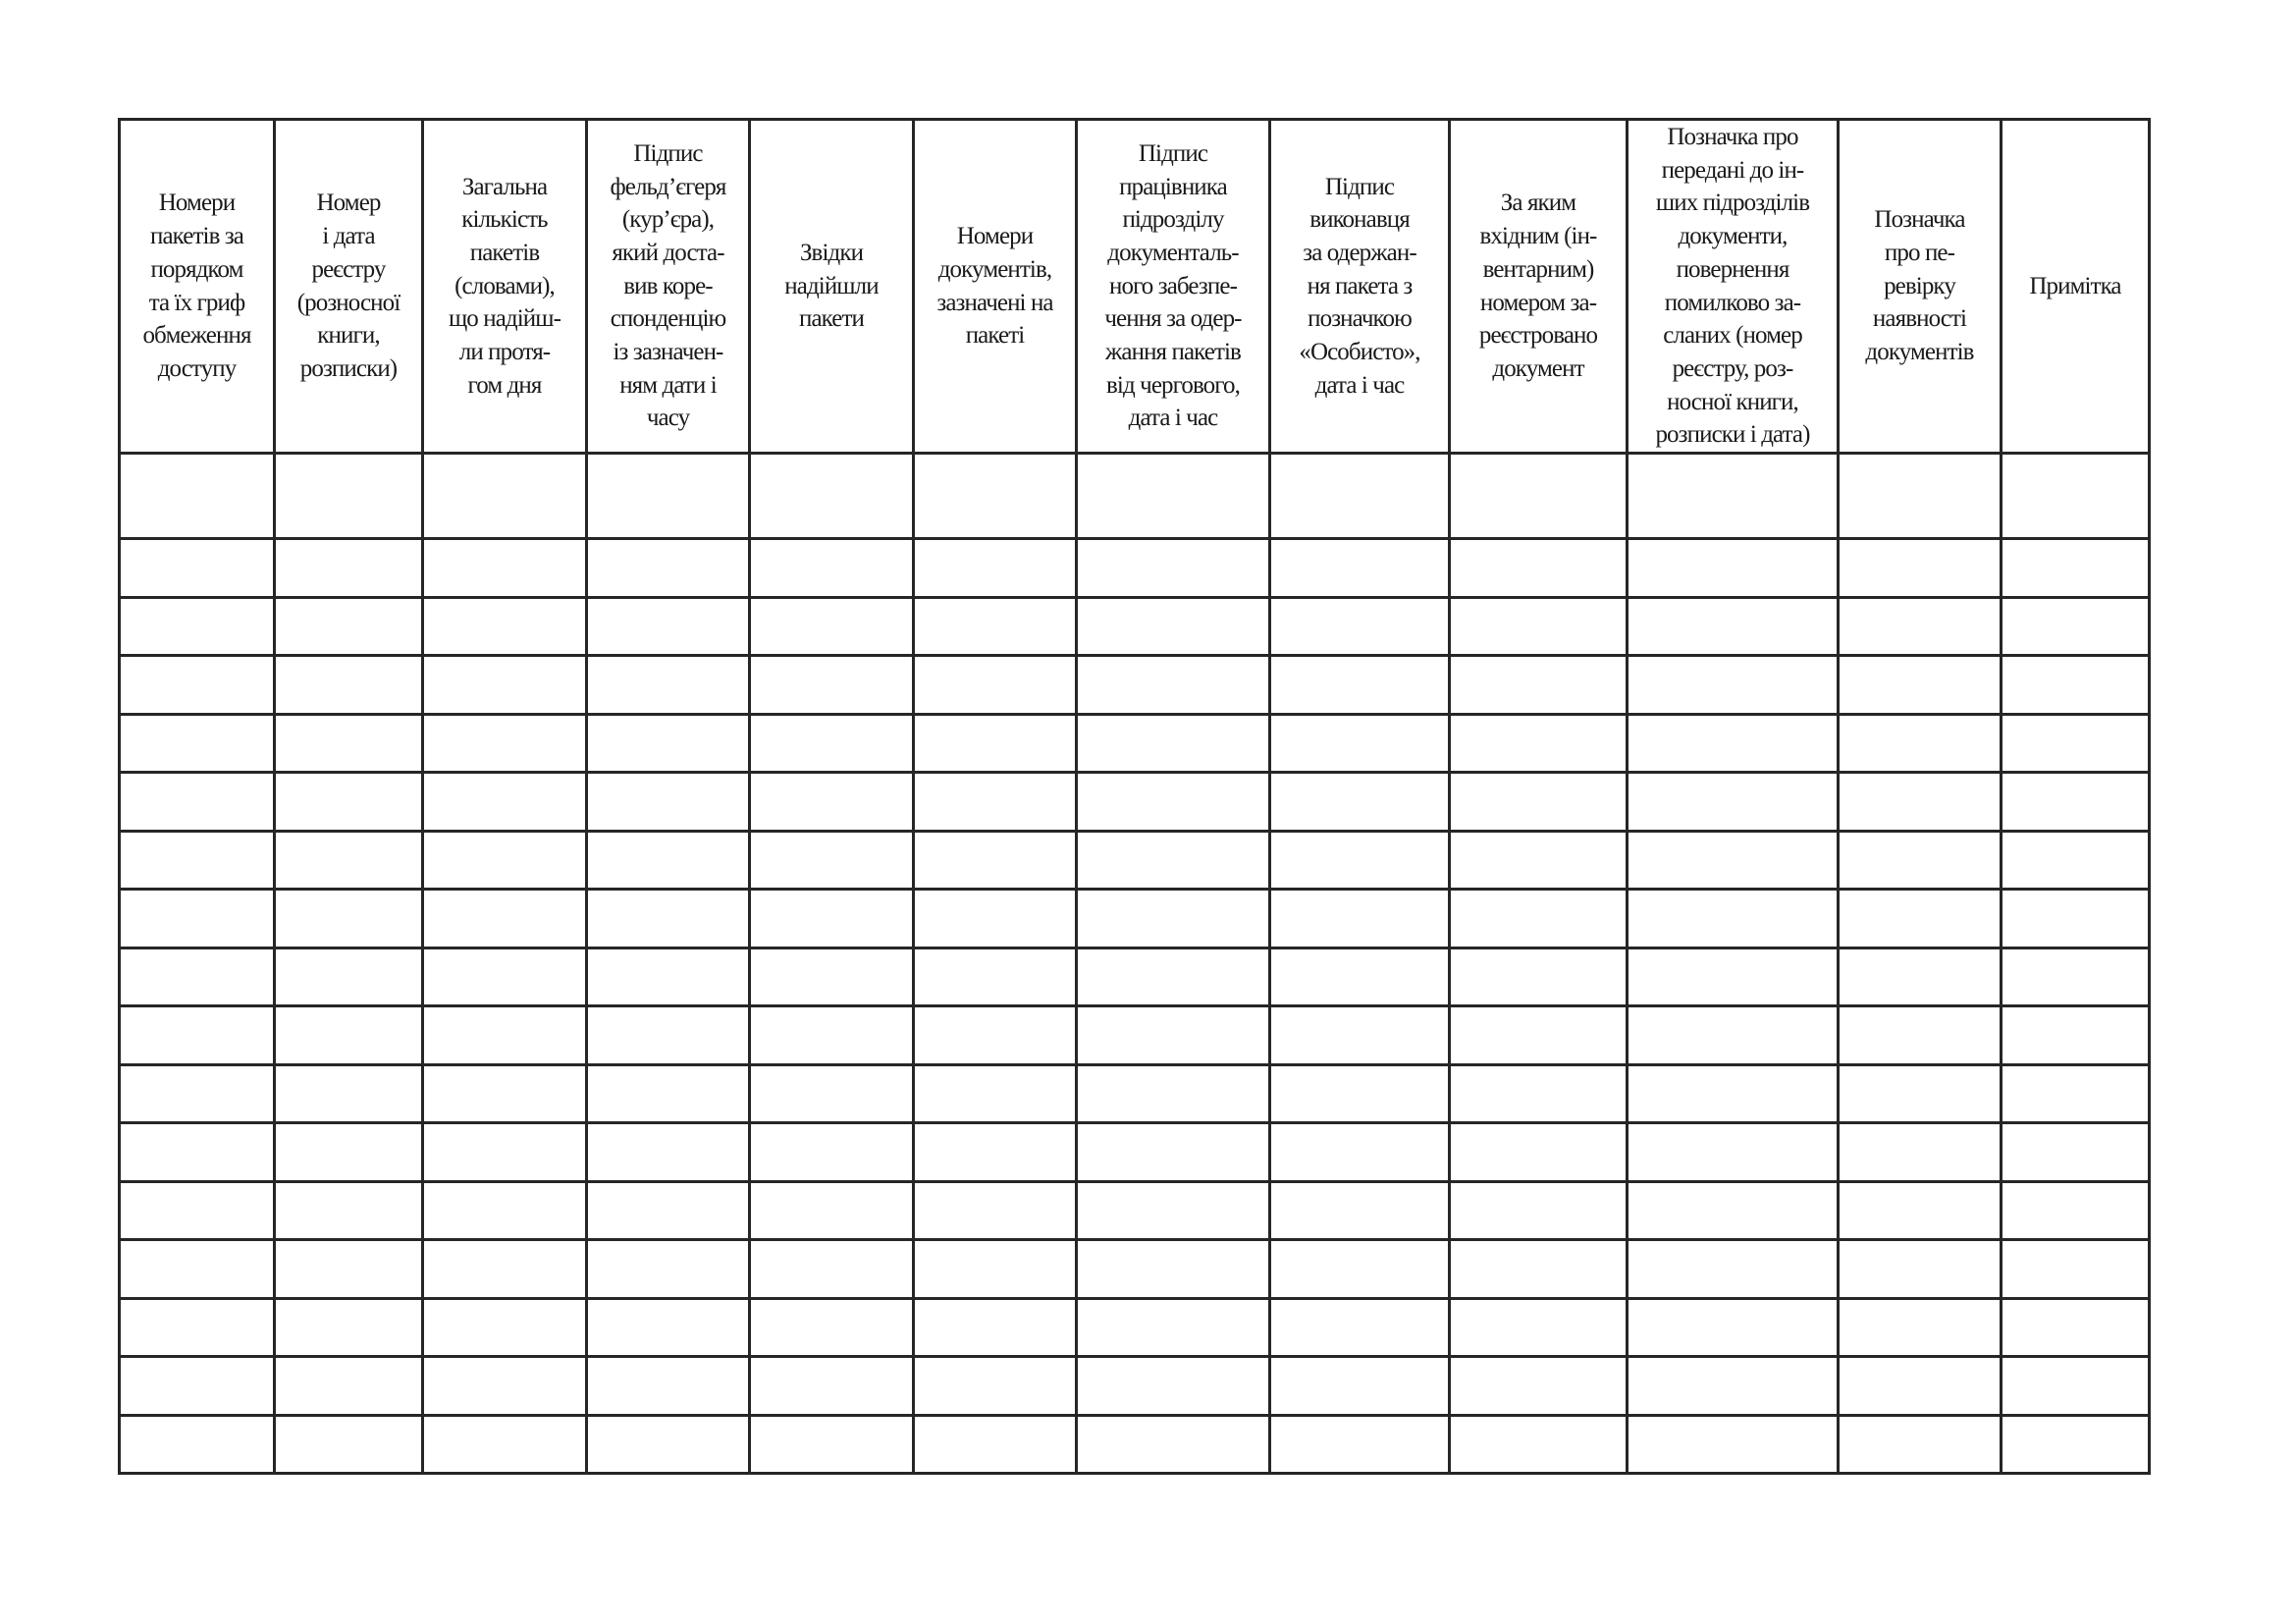 The image size is (2296, 1624). Describe the element at coordinates (2075, 286) in the screenshot. I see `col-remark: Примітка` at that location.